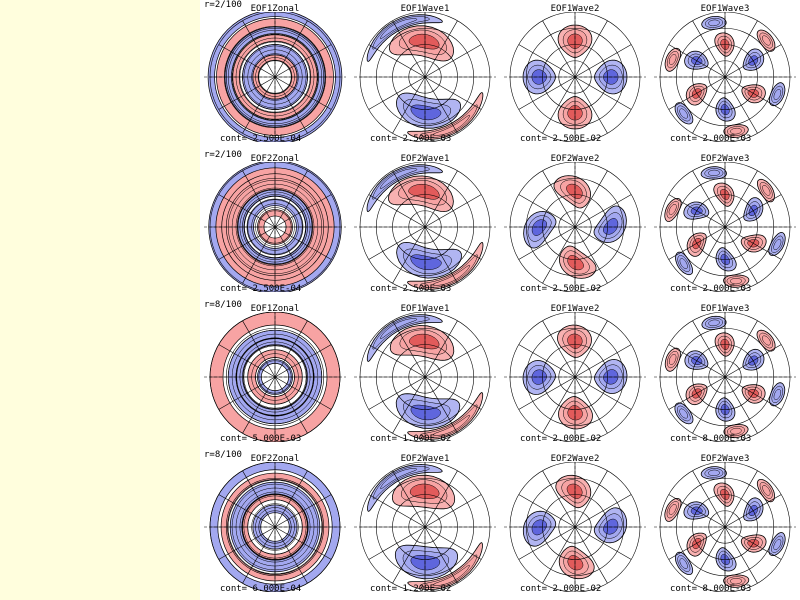  What do you see at coordinates (261, 439) in the screenshot?
I see `contour-interval-label: cont= 5.000E-03` at bounding box center [261, 439].